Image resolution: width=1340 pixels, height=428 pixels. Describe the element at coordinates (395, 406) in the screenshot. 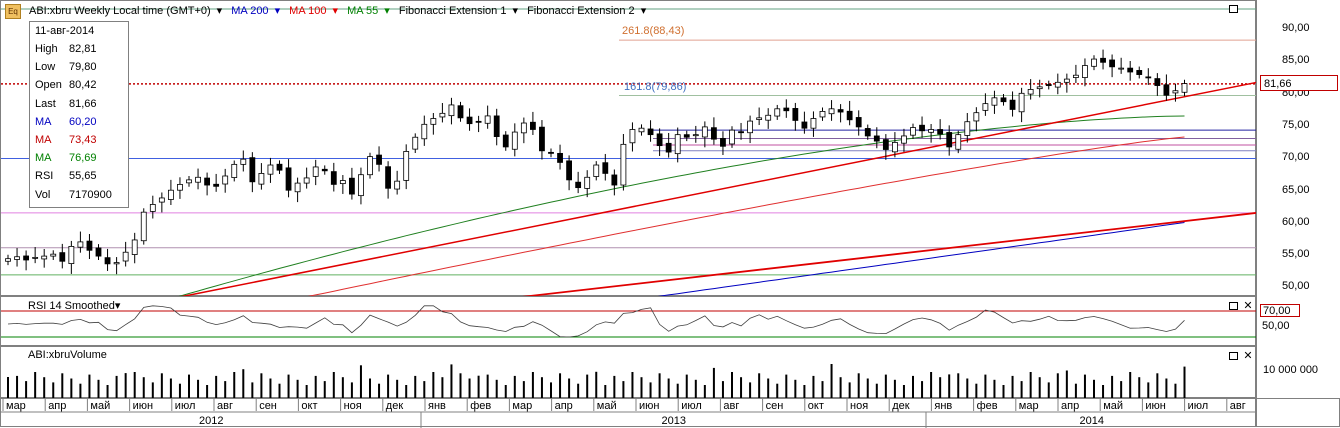

I see `month-label: дек` at that location.